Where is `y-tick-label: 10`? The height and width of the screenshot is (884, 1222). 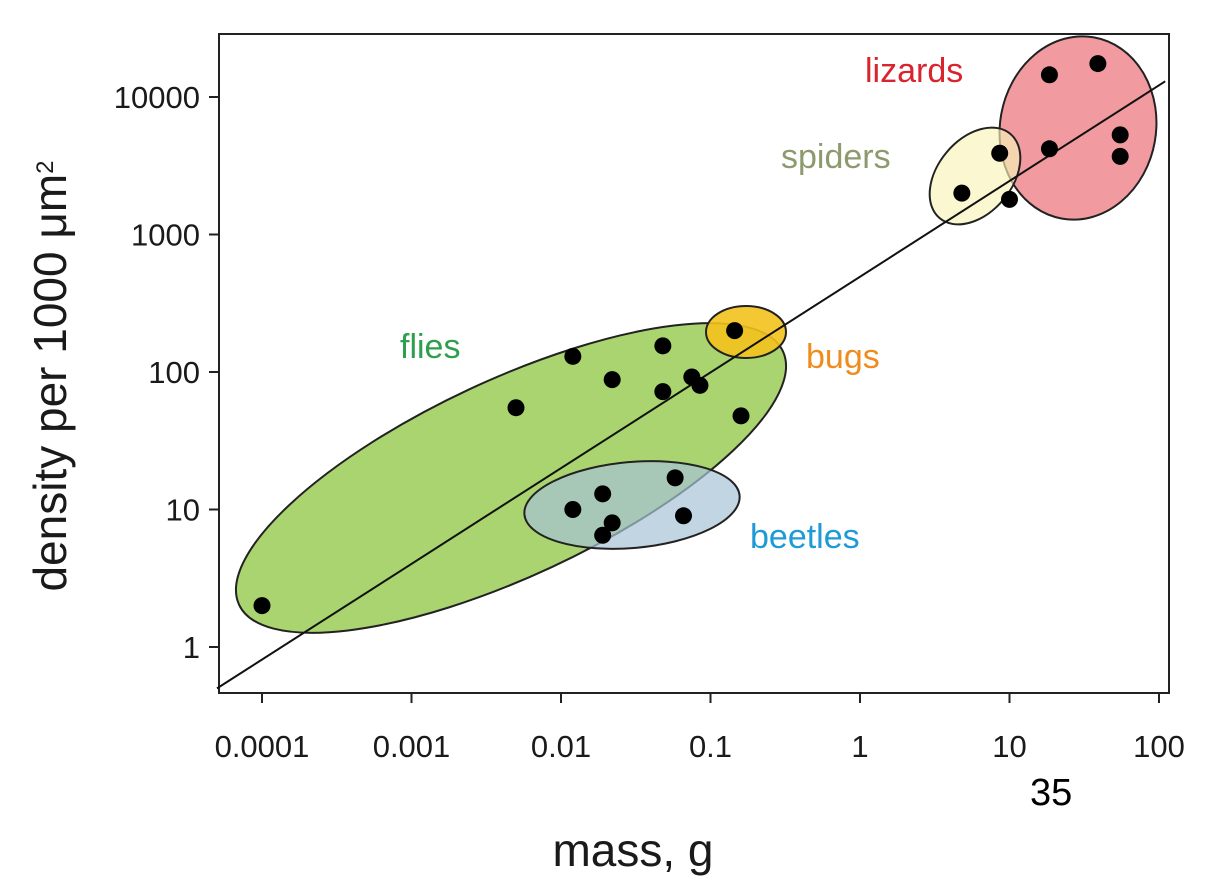 y-tick-label: 10 is located at coordinates (183, 510).